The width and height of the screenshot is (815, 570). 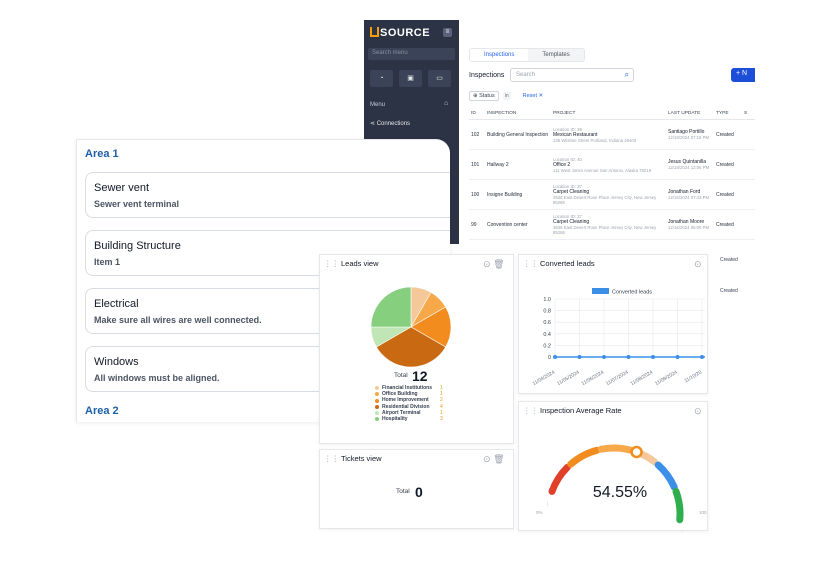 I want to click on project-name: Office 2, so click(x=562, y=164).